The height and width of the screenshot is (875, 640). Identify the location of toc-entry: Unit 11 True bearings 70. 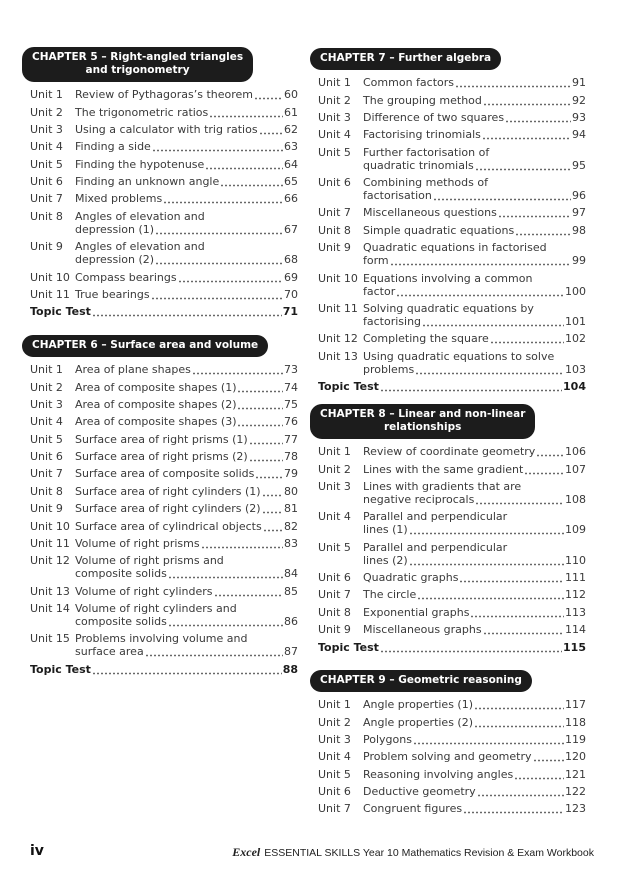
(164, 294).